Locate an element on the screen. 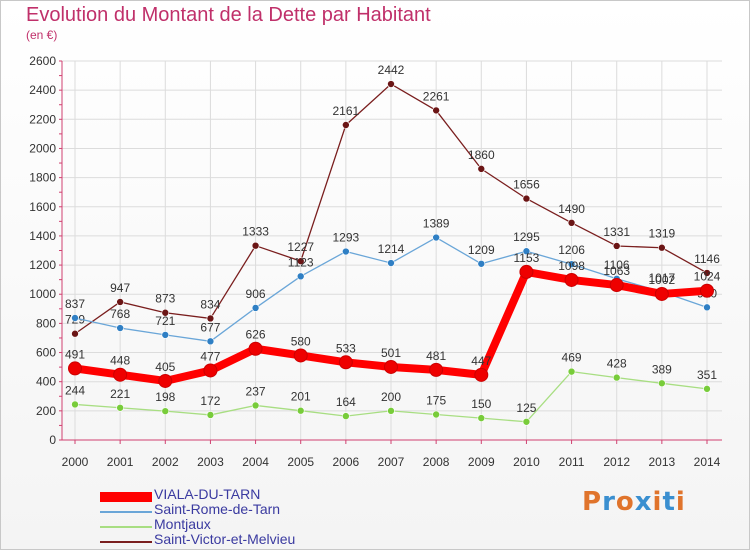 The height and width of the screenshot is (550, 750). data-label: 1002 is located at coordinates (662, 280).